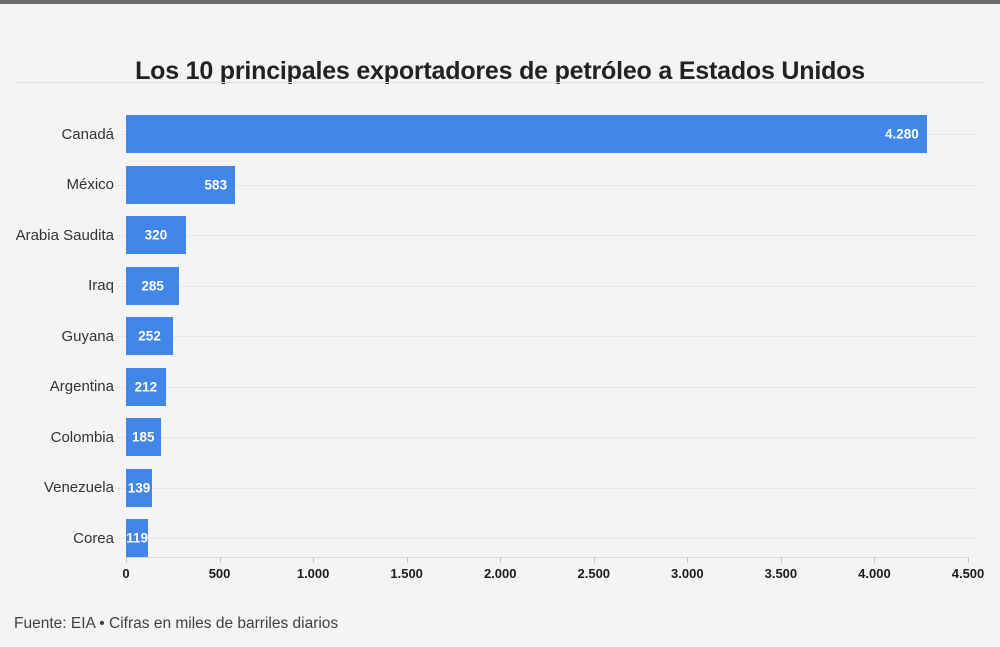  I want to click on bar-row: Colombia 185, so click(500, 437).